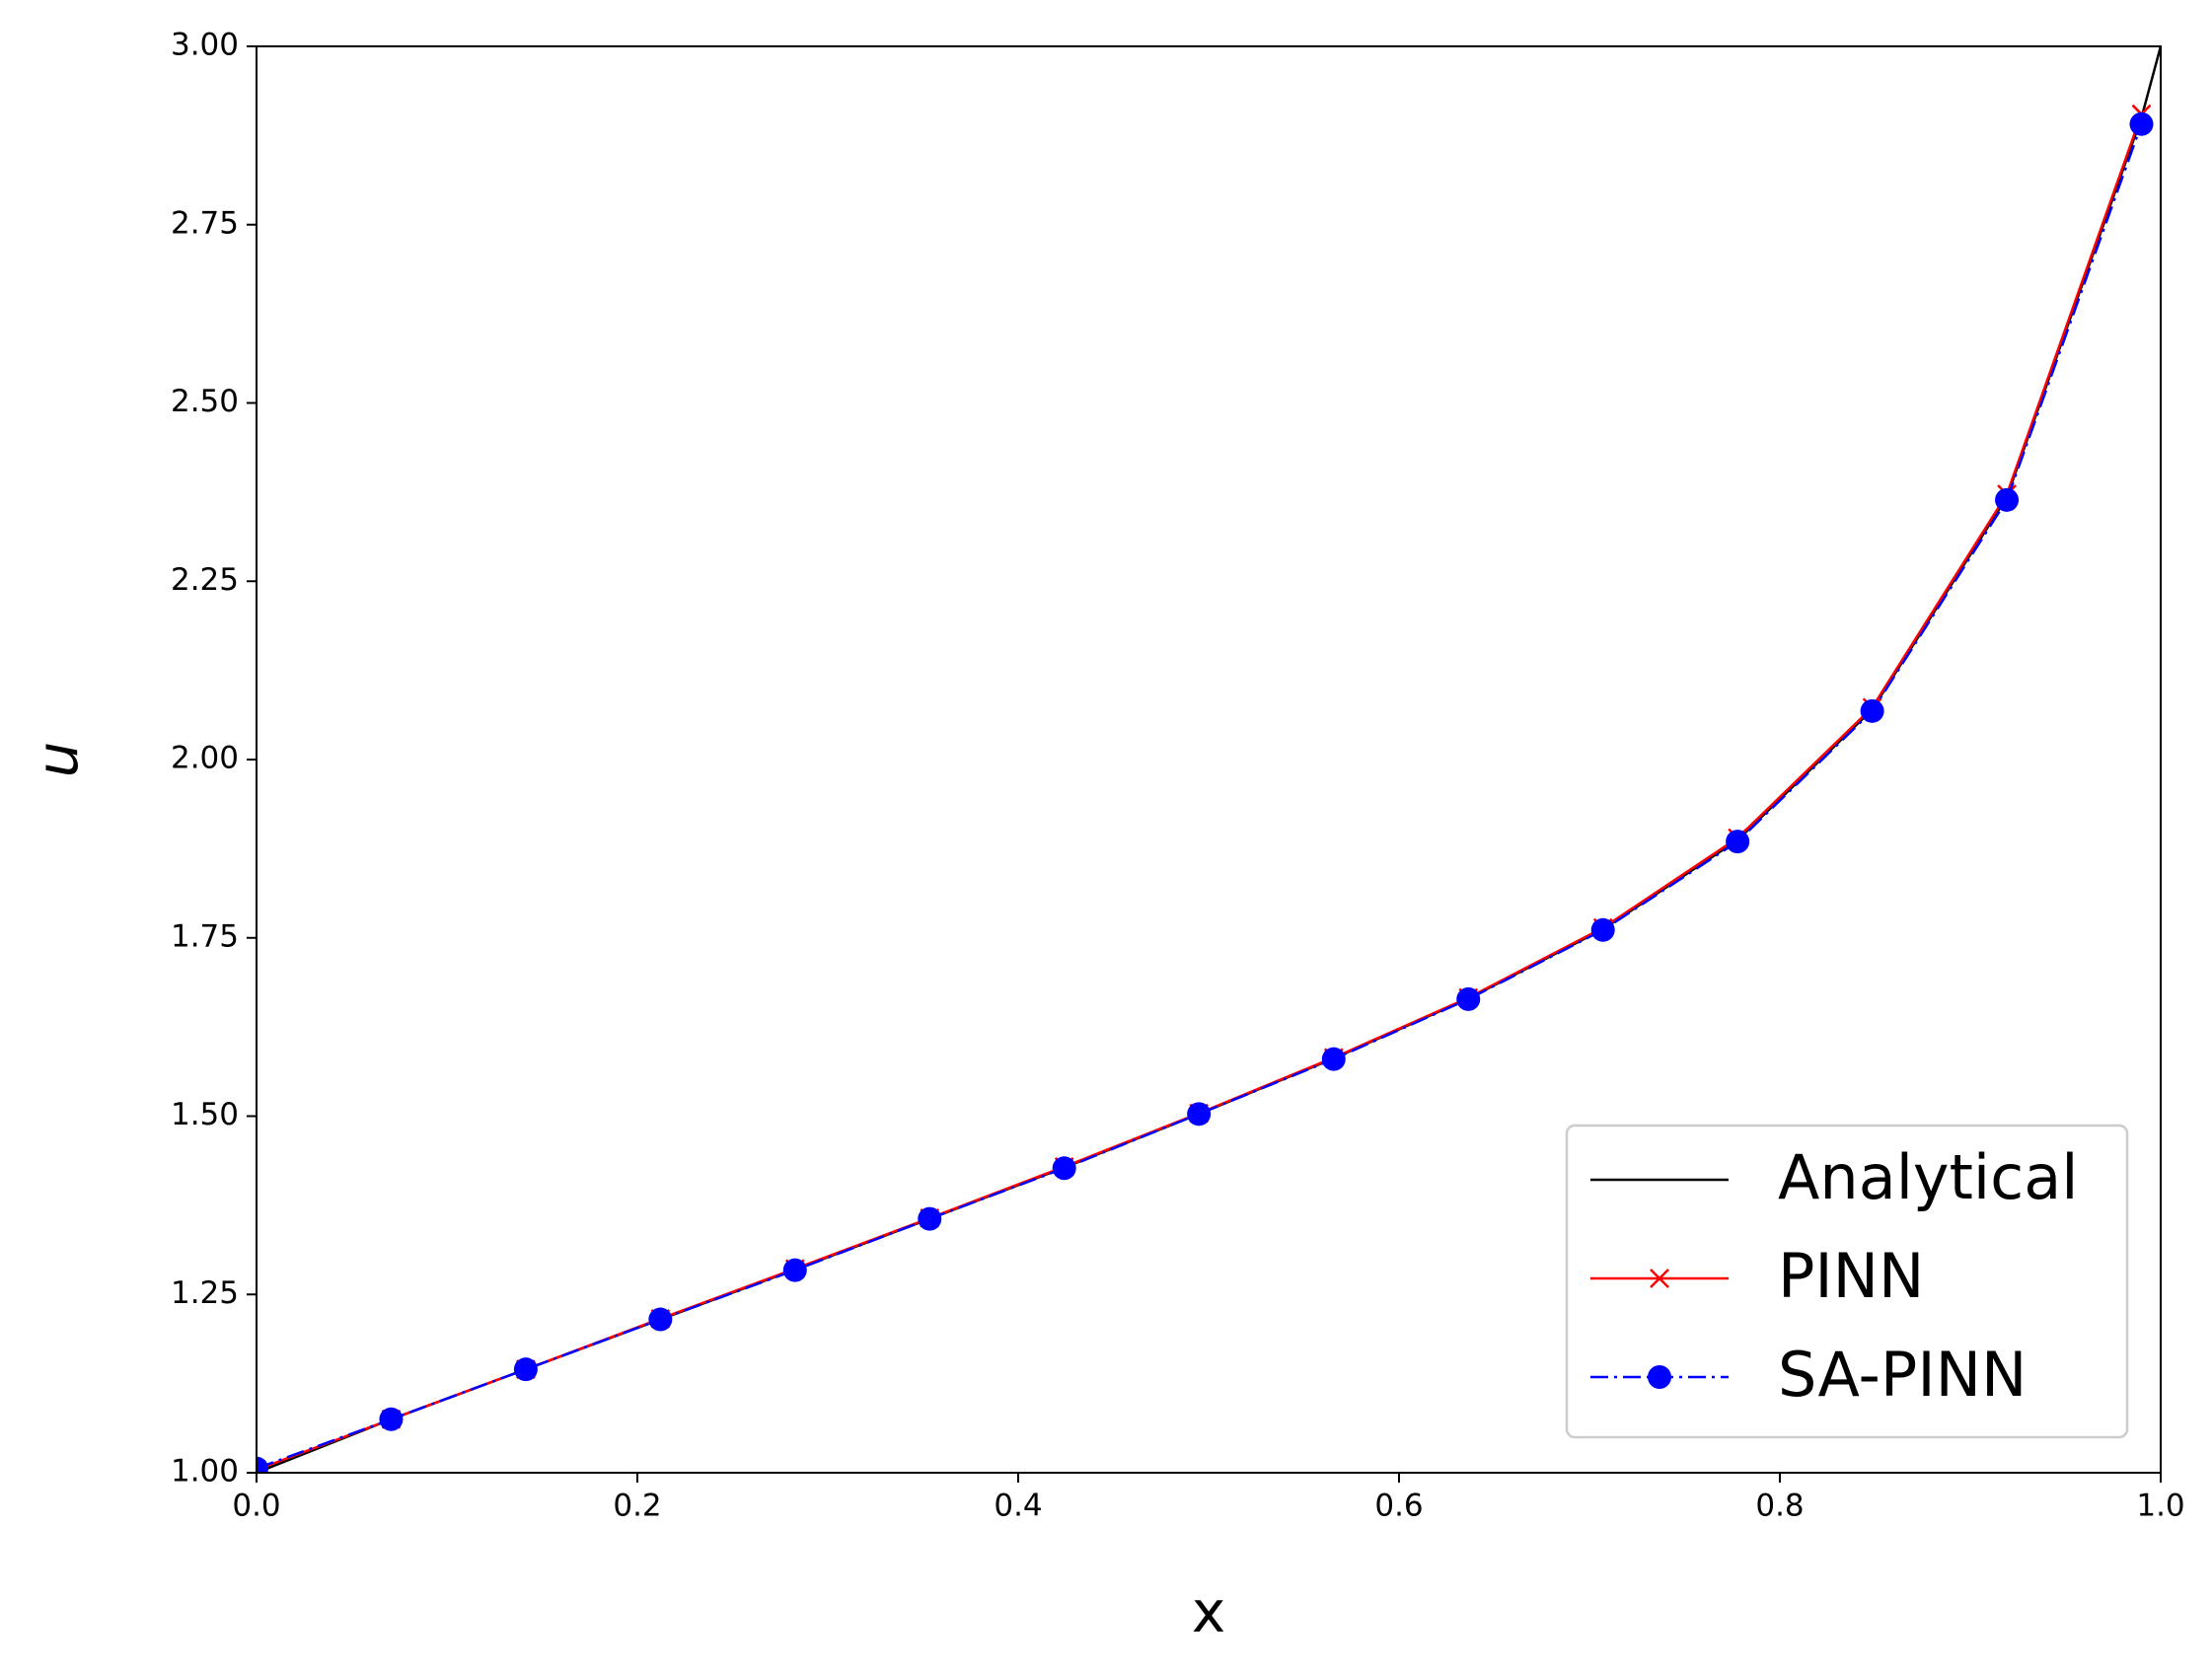  What do you see at coordinates (637, 1506) in the screenshot?
I see `x-tick-label: 0.2` at bounding box center [637, 1506].